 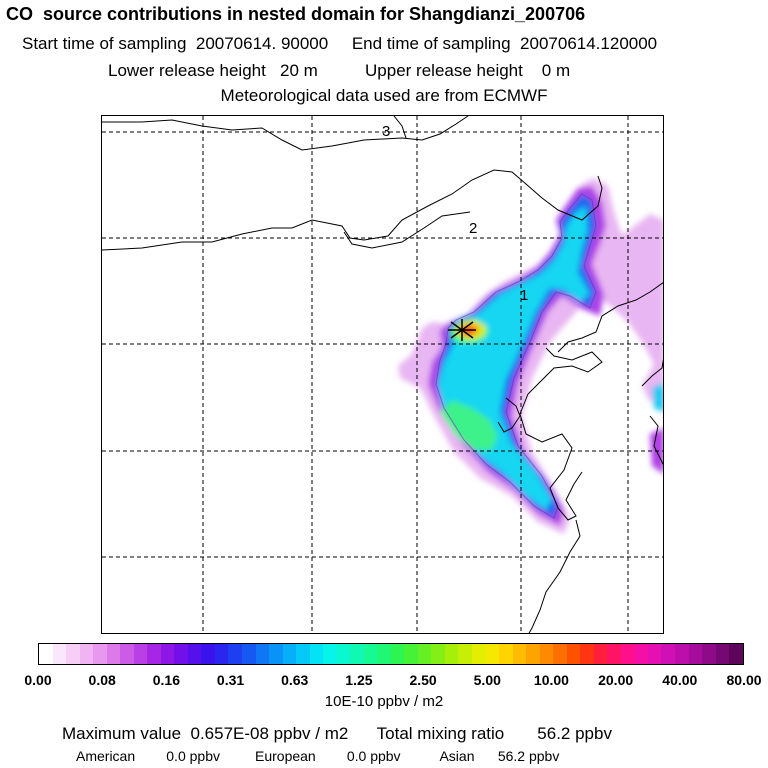 I want to click on plume-layer-green-b, so click(x=469, y=425).